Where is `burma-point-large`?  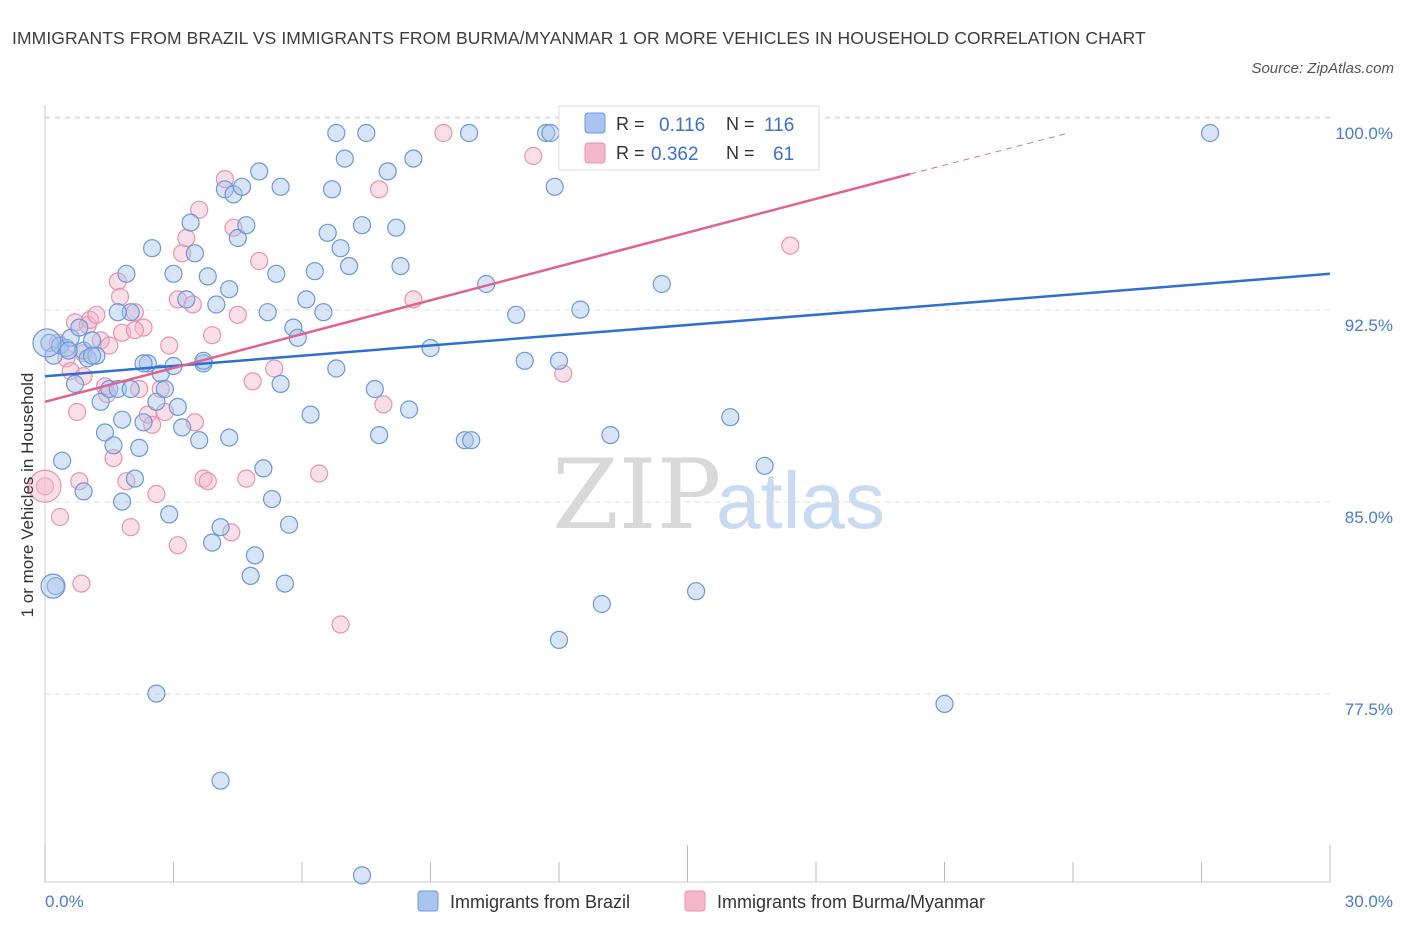 burma-point-large is located at coordinates (45, 486).